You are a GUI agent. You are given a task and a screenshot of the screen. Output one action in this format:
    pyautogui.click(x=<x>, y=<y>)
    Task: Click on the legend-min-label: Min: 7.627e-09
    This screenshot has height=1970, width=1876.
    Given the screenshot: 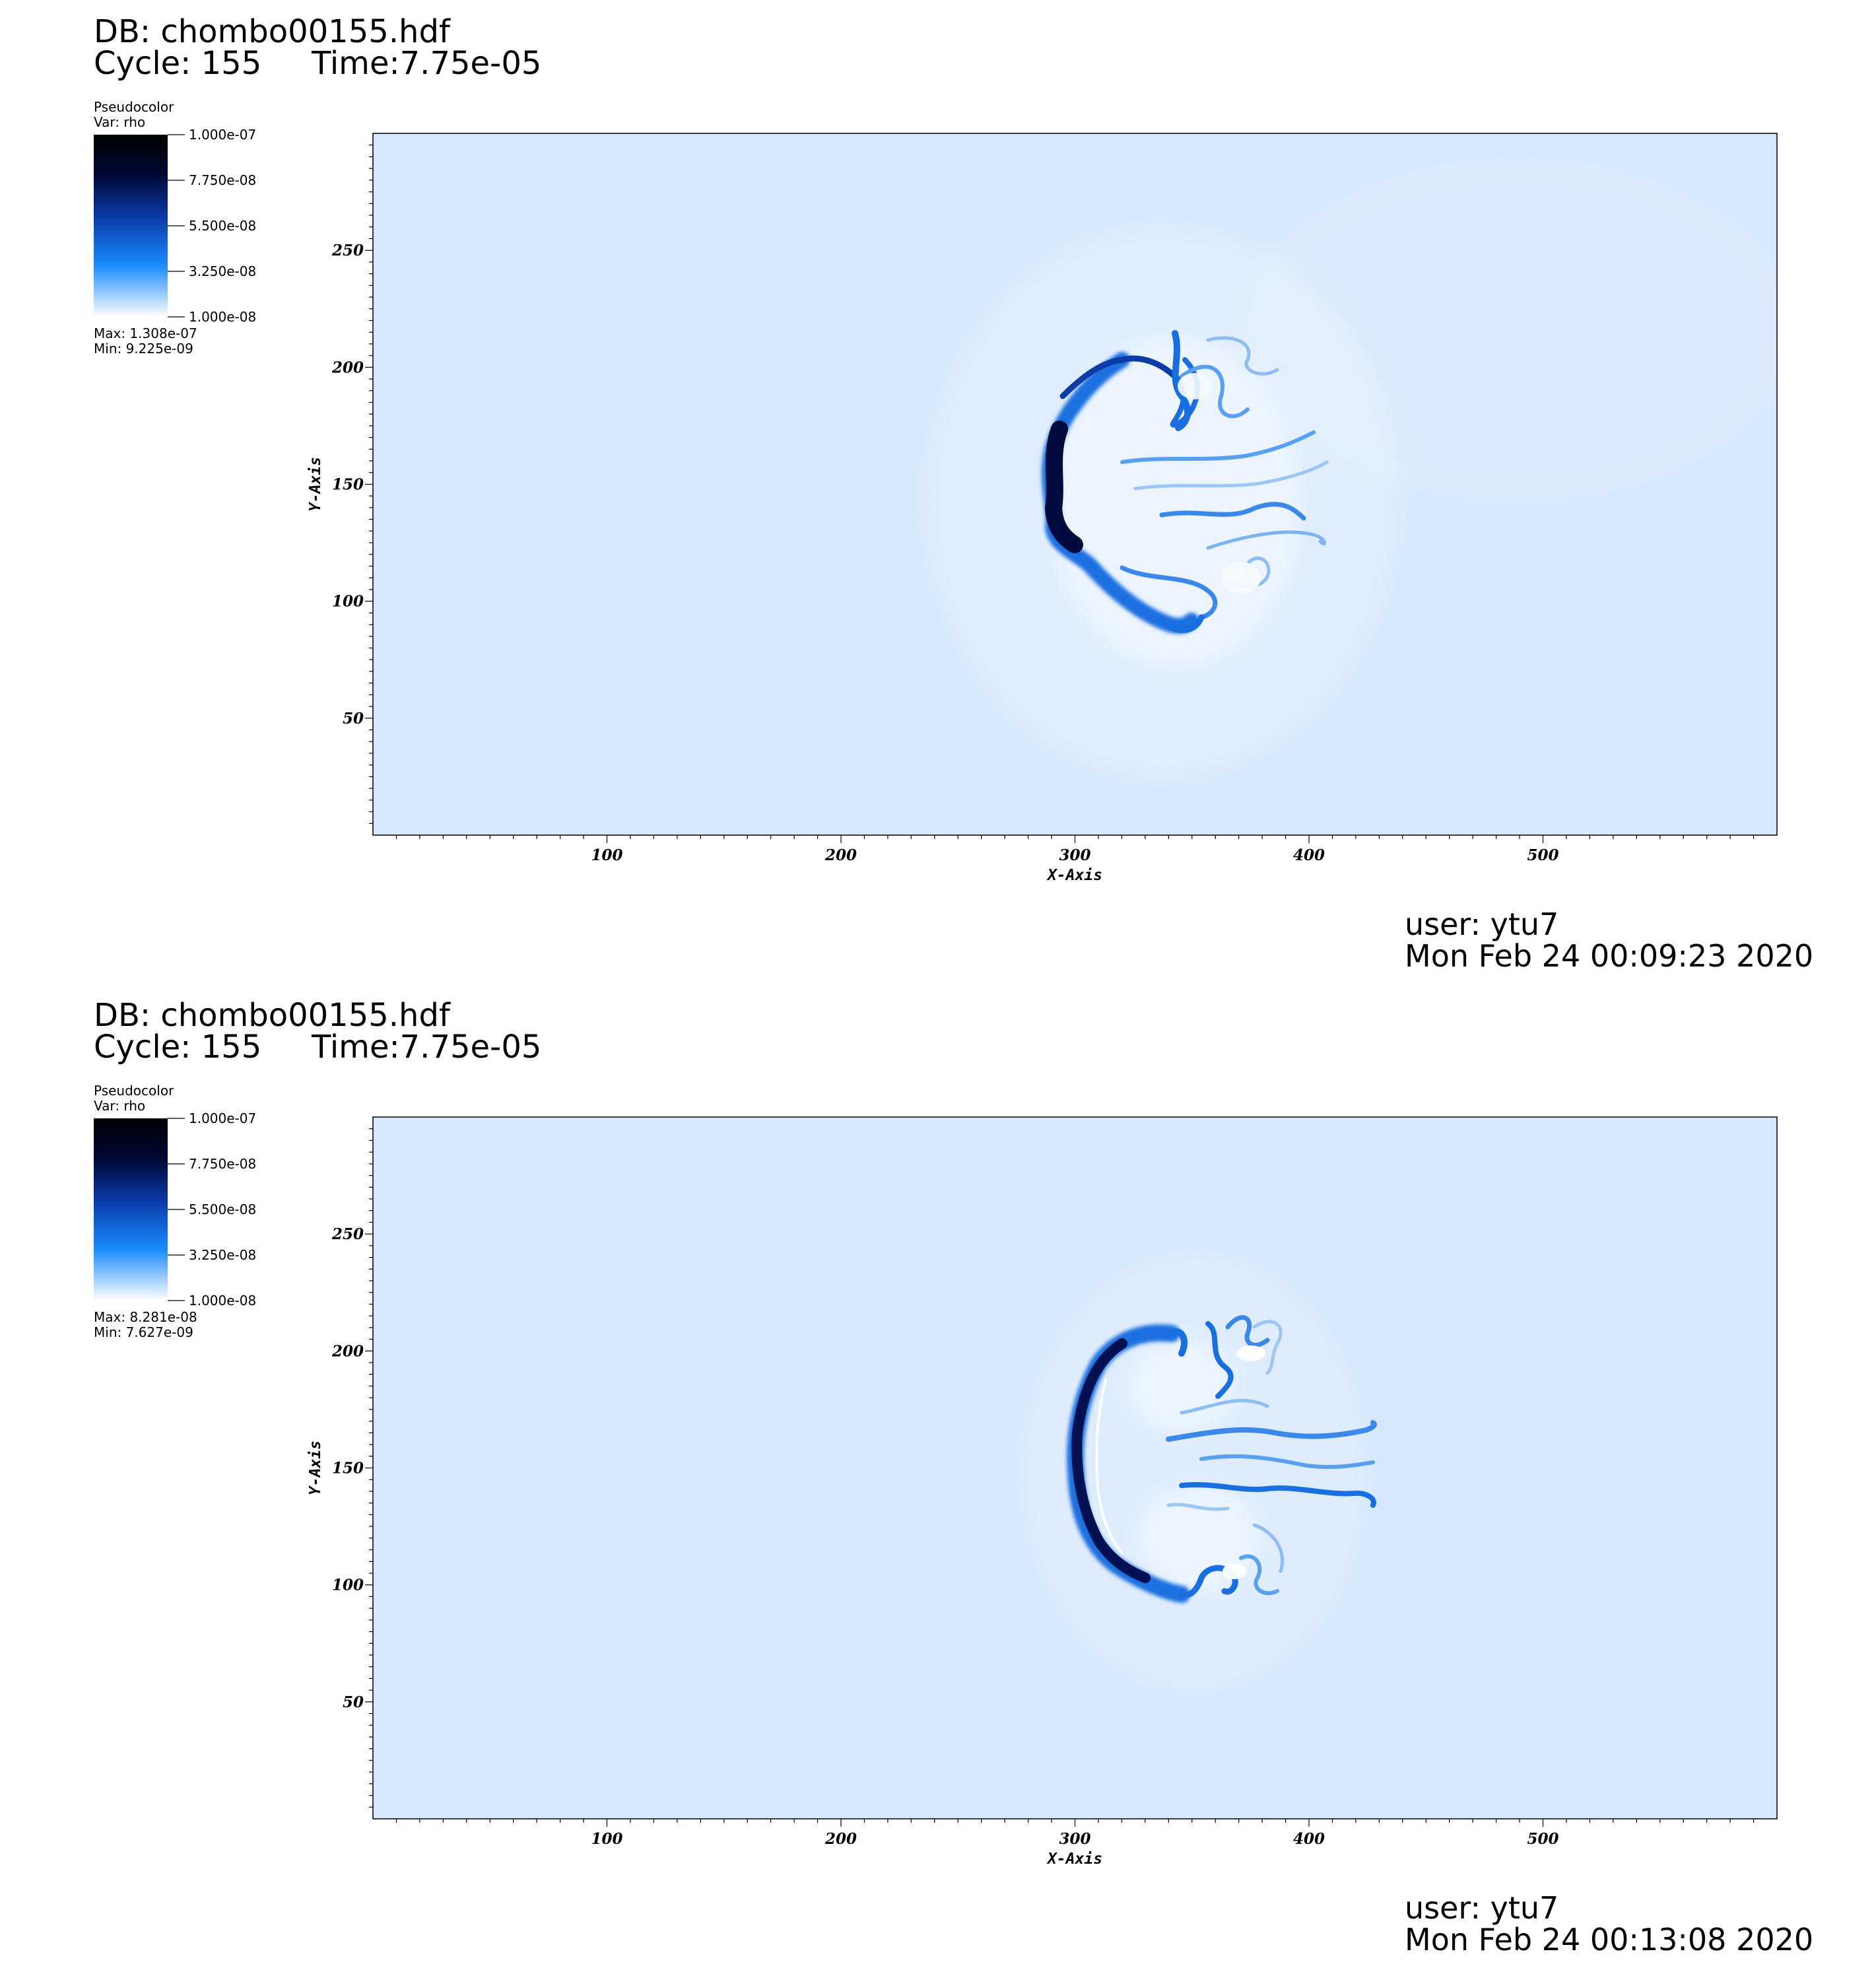 What is the action you would take?
    pyautogui.click(x=143, y=1332)
    